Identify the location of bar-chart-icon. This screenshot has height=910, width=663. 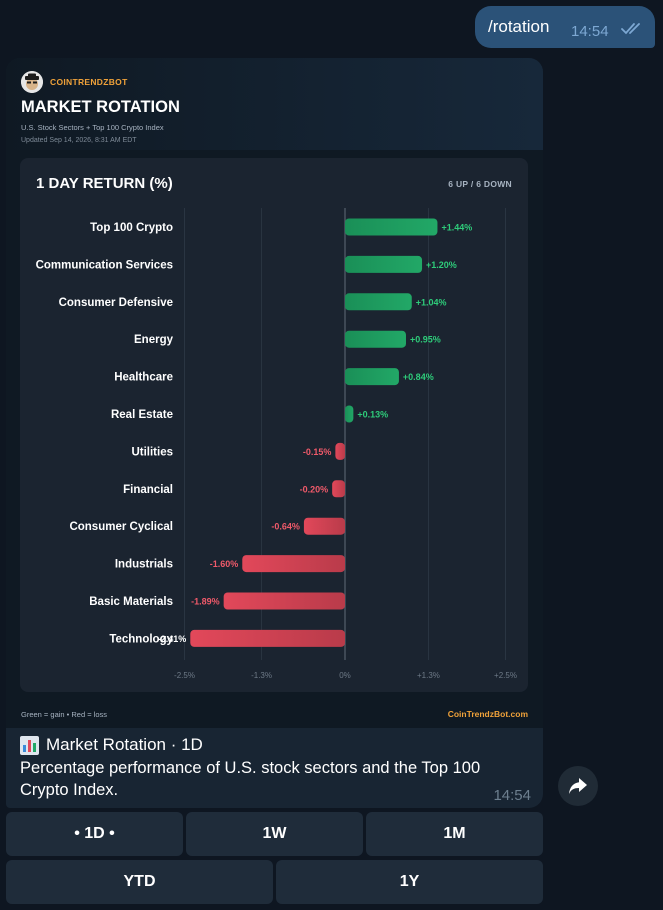
(29, 745).